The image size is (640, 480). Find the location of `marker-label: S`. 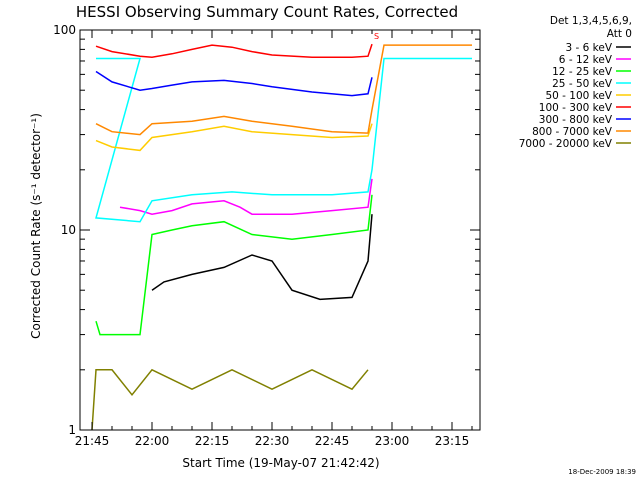

marker-label: S is located at coordinates (376, 36).